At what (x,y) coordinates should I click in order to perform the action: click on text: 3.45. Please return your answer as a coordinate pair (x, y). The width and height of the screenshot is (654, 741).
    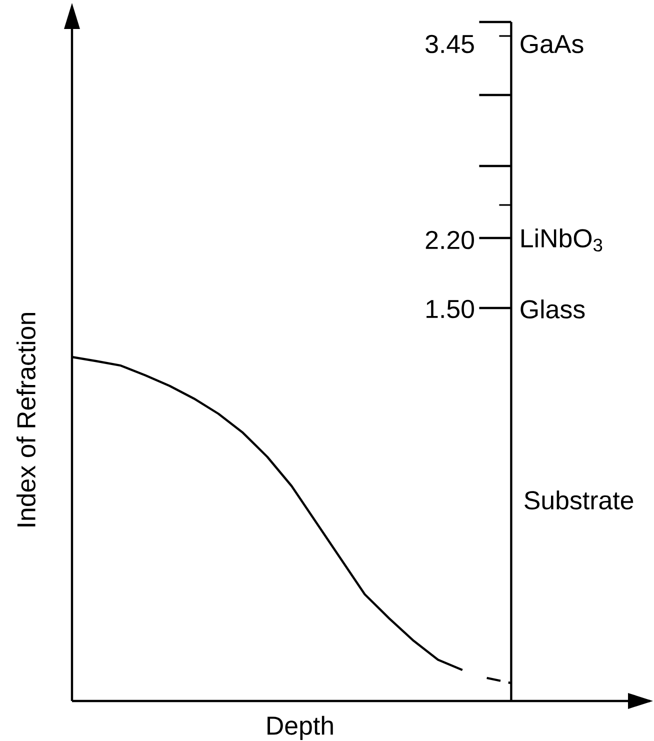
    Looking at the image, I should click on (450, 44).